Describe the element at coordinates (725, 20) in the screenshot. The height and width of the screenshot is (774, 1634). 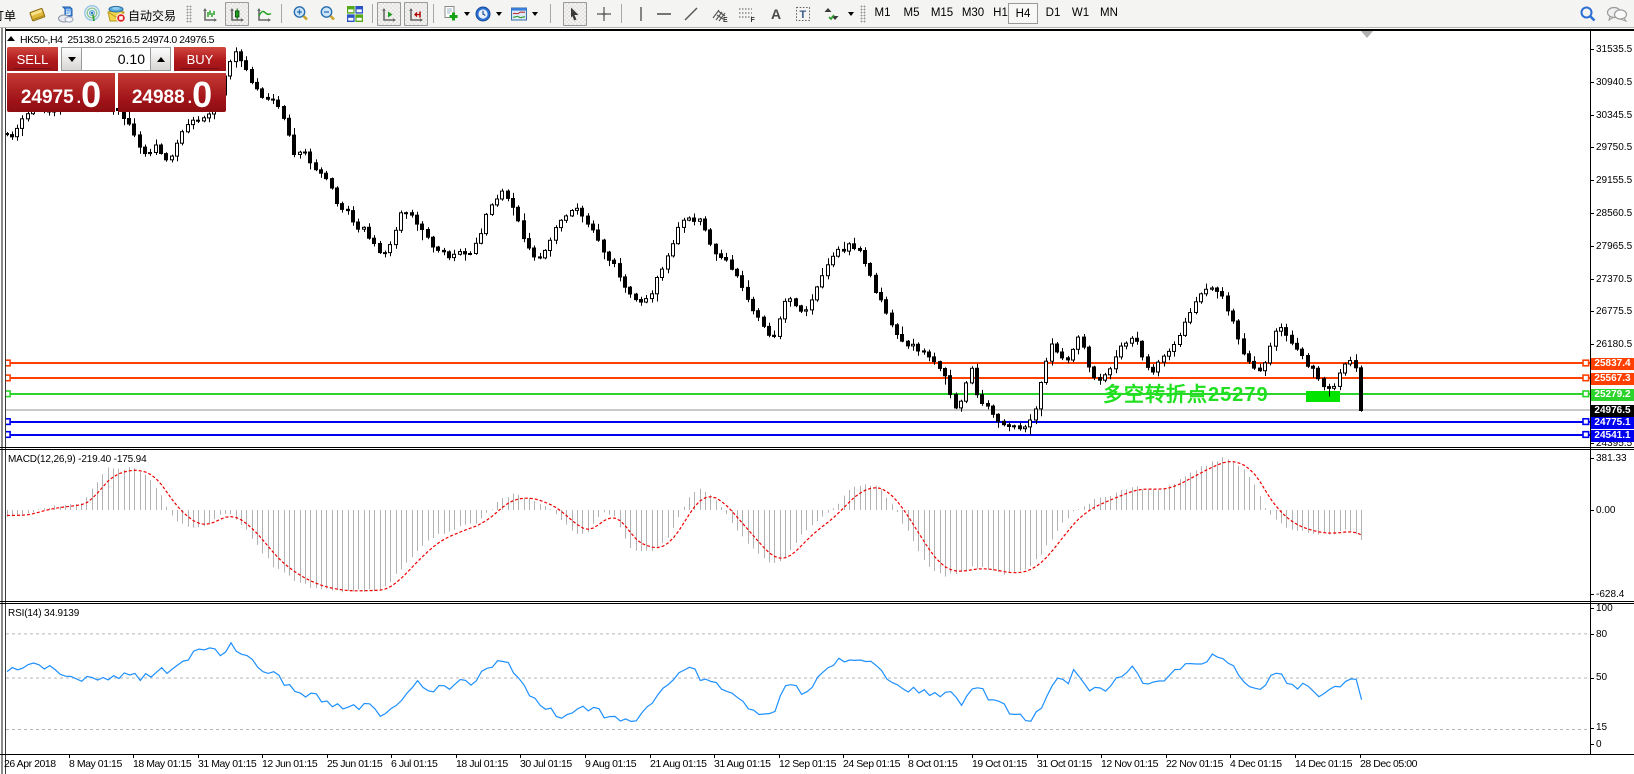
I see `svg-text: E` at that location.